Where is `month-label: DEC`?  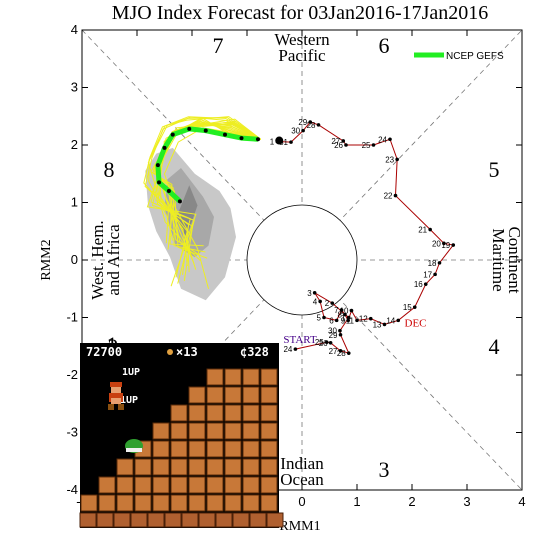 month-label: DEC is located at coordinates (416, 323).